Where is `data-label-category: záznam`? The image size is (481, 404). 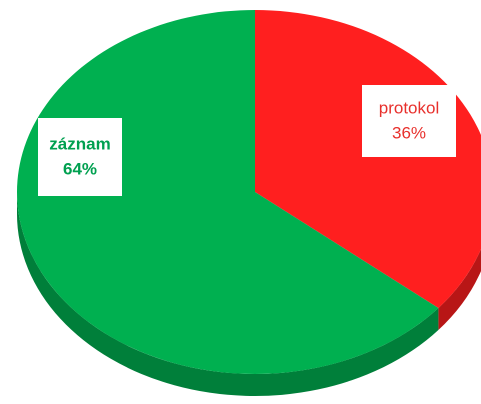 data-label-category: záznam is located at coordinates (79, 143).